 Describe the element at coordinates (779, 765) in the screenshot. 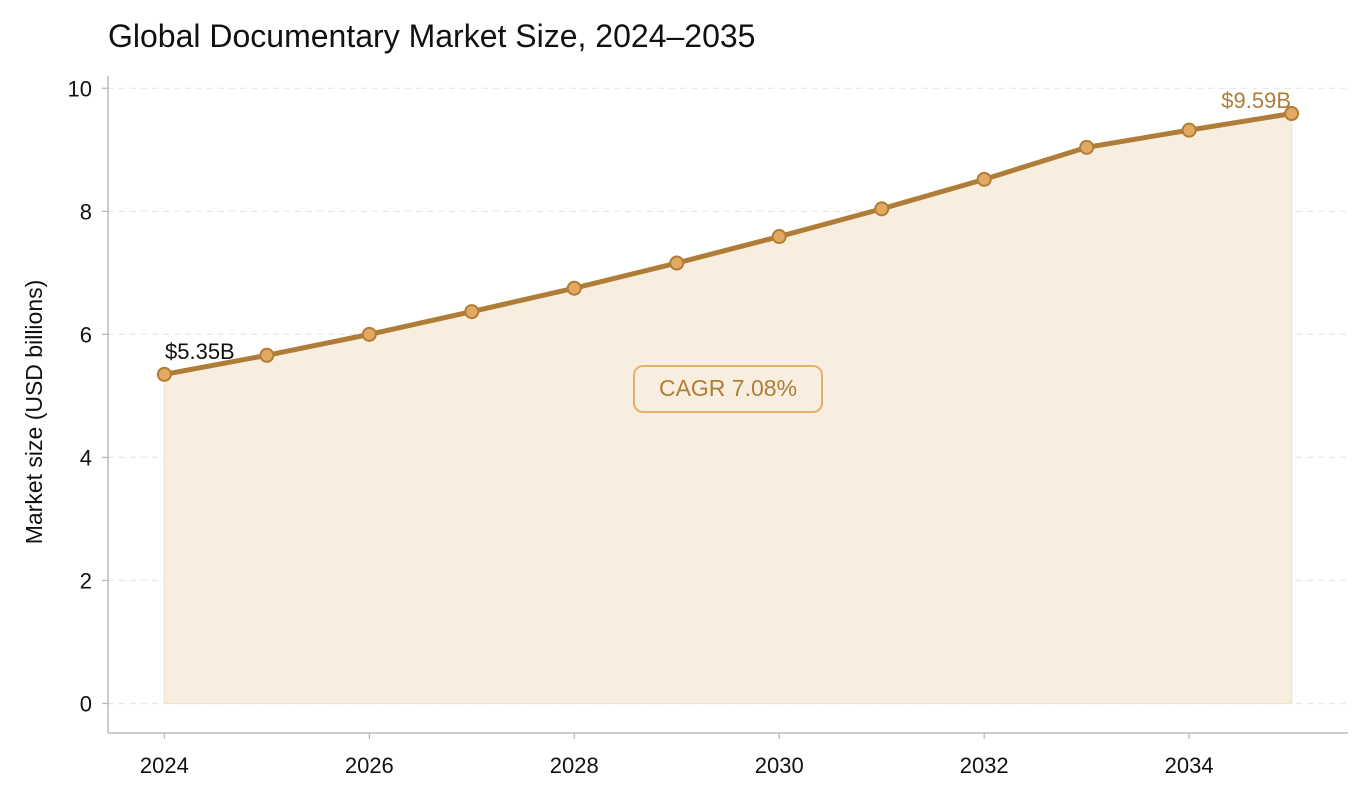

I see `x-tick-label-2030: 2030` at that location.